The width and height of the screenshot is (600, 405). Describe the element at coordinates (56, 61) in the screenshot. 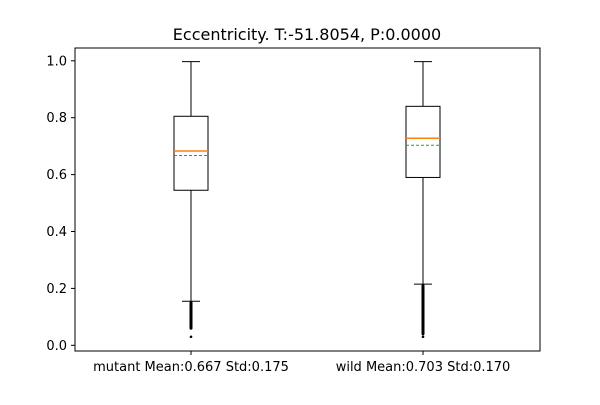

I see `y-tick-label: 1.0` at that location.